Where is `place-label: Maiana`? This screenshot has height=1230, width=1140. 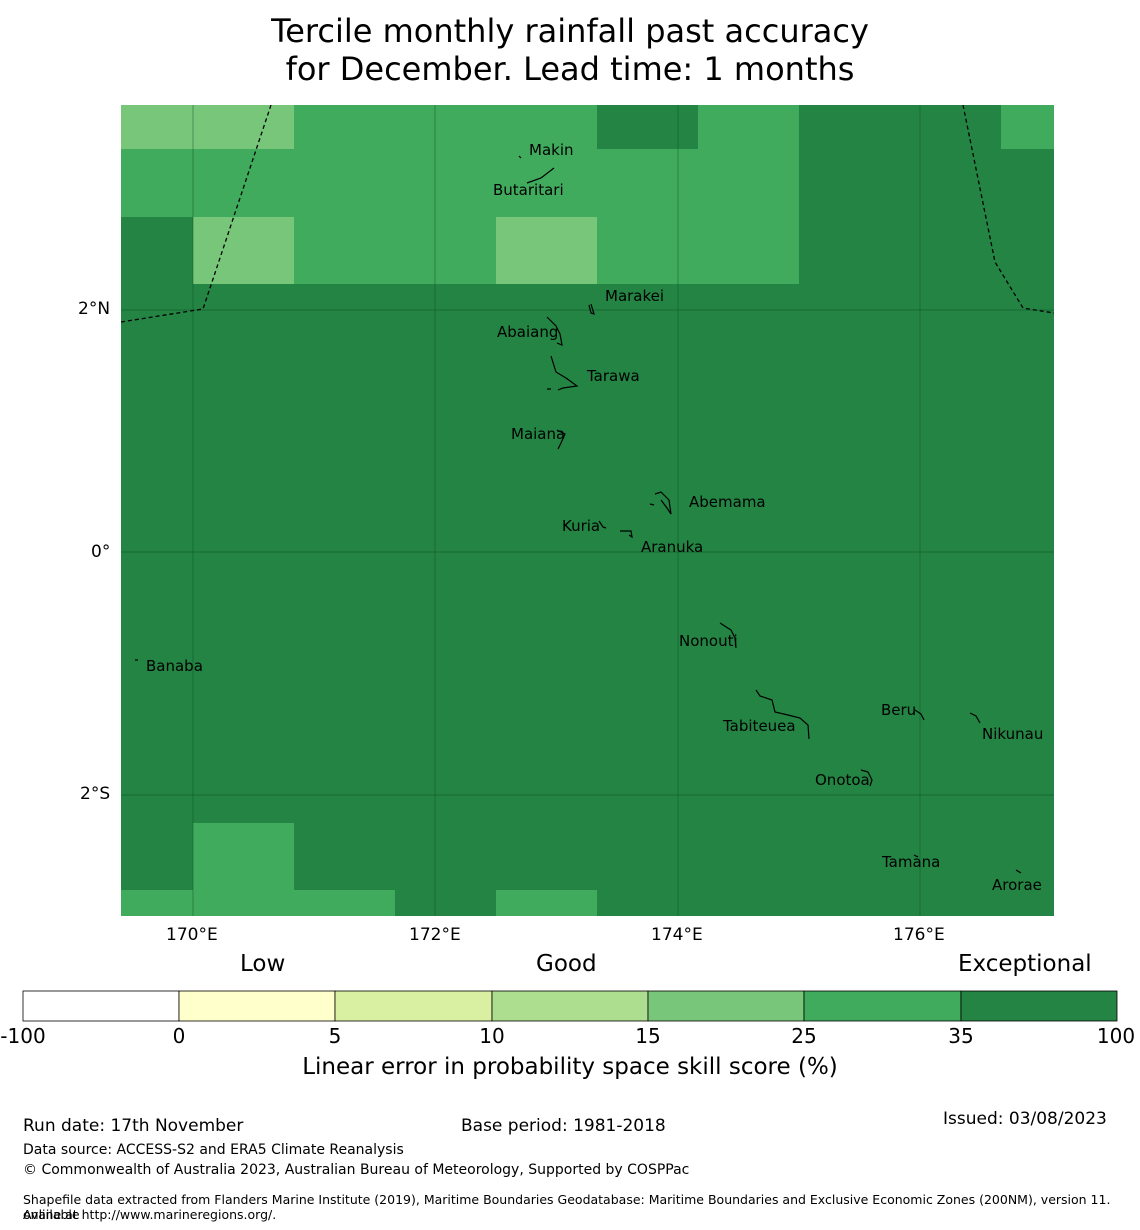
place-label: Maiana is located at coordinates (538, 434).